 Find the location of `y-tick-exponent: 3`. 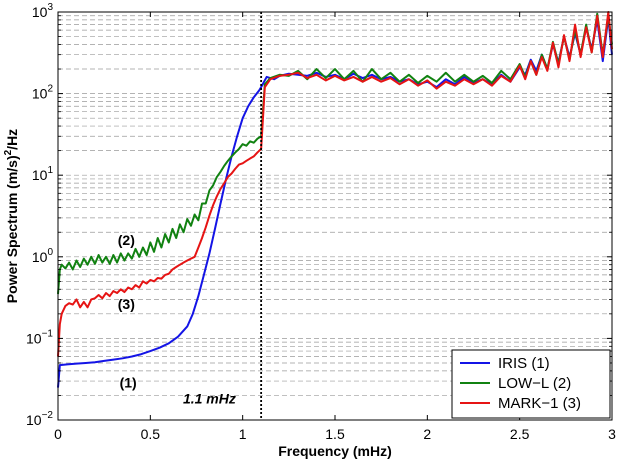

y-tick-exponent: 3 is located at coordinates (50, 7).